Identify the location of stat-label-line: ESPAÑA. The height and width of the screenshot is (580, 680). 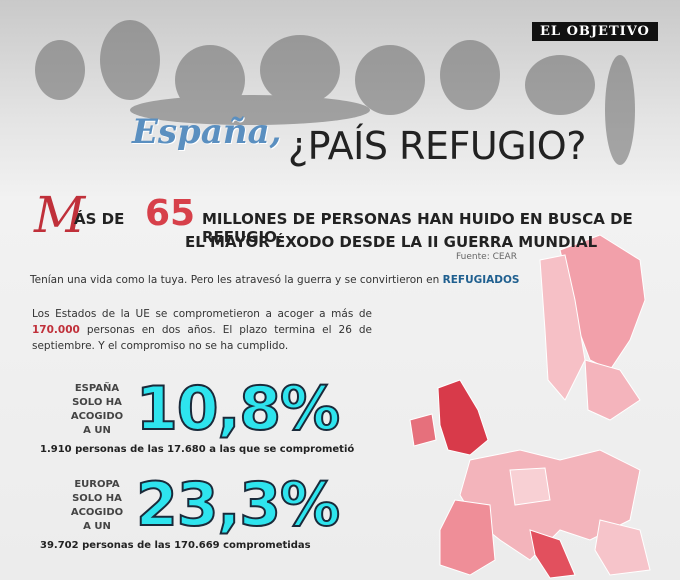
(97, 388).